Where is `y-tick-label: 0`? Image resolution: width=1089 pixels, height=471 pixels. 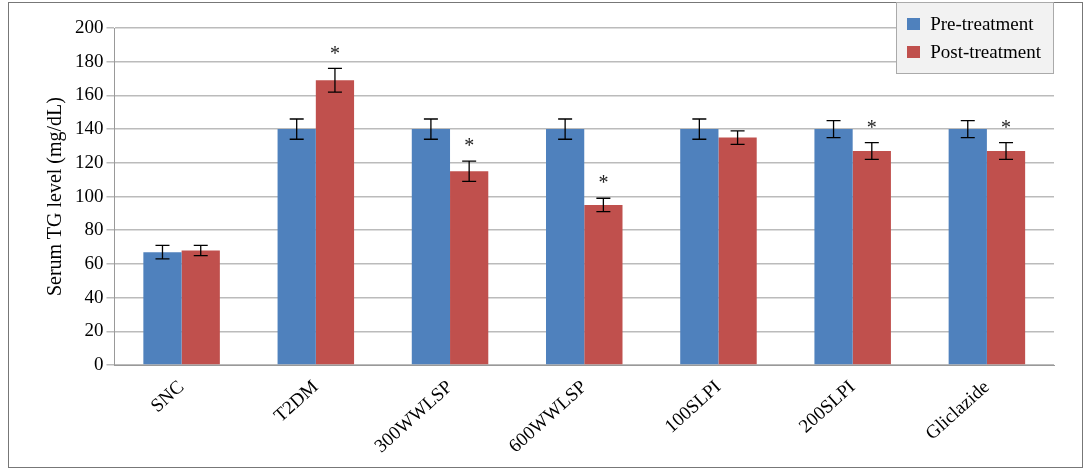 y-tick-label: 0 is located at coordinates (99, 364).